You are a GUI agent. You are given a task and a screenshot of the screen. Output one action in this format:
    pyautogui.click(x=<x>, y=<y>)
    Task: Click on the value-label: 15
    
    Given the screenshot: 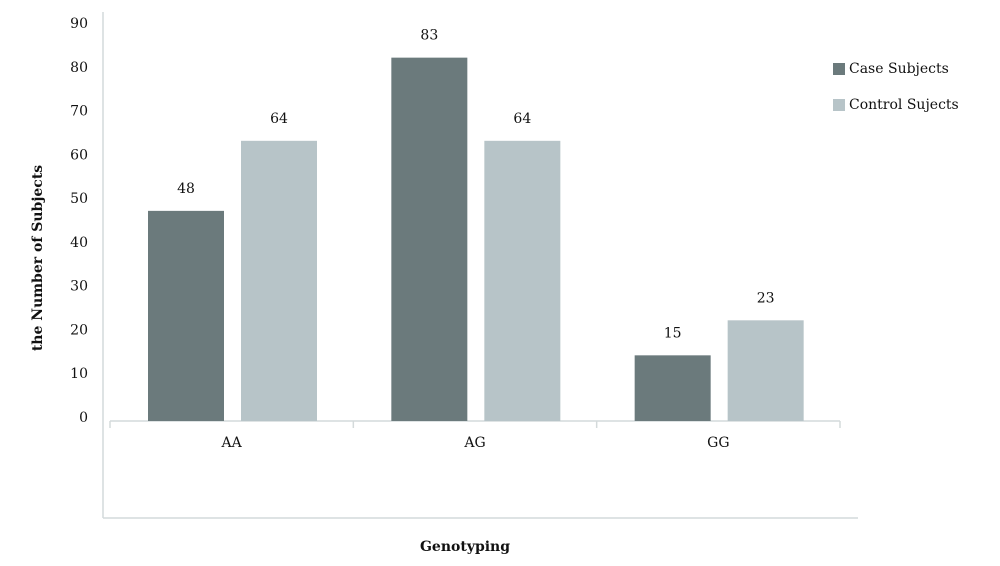 What is the action you would take?
    pyautogui.click(x=673, y=333)
    